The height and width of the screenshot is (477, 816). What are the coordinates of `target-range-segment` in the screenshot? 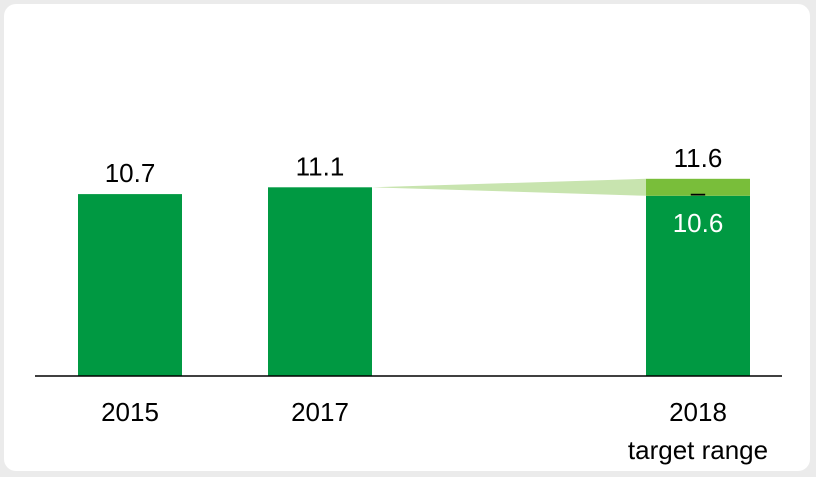 It's located at (698, 187).